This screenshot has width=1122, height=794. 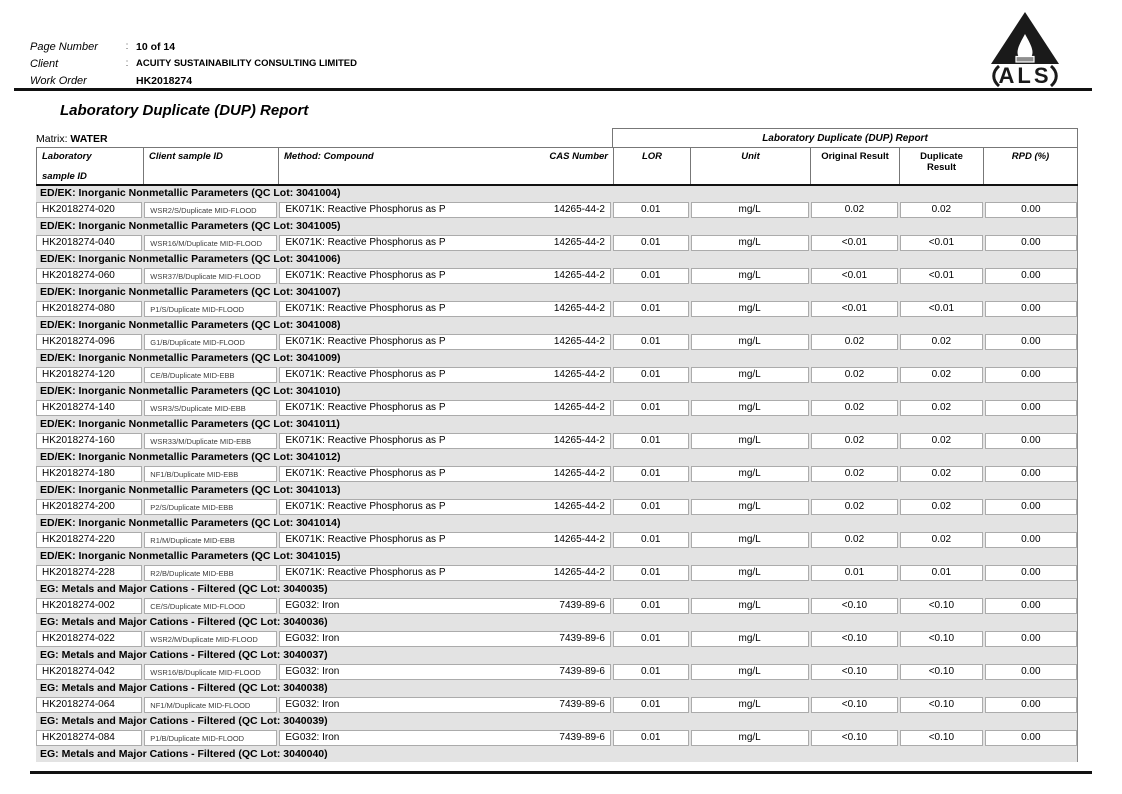 I want to click on cell-laboratory-sample-id: HK2018274-060, so click(x=89, y=276).